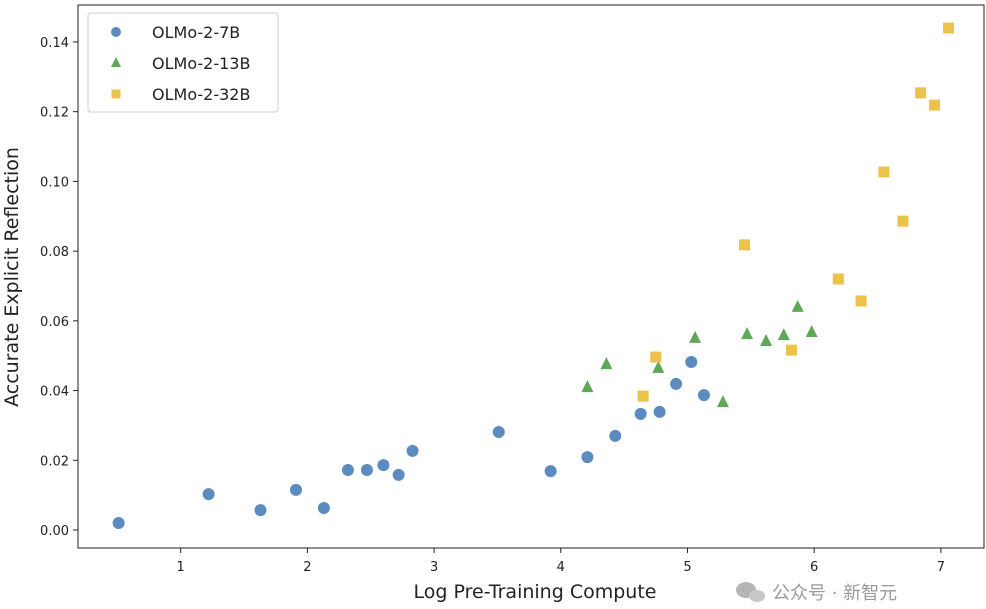 The width and height of the screenshot is (986, 609). What do you see at coordinates (54, 182) in the screenshot?
I see `y-tick-label: 0.10` at bounding box center [54, 182].